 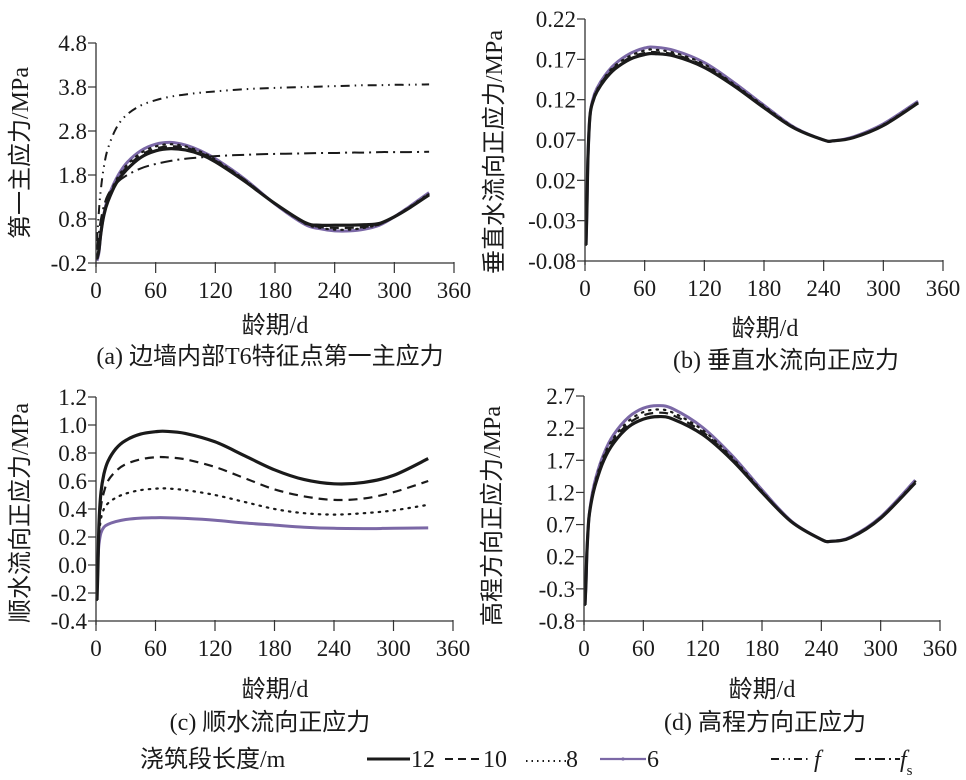 I want to click on panel-a-series-s8, so click(x=263, y=201).